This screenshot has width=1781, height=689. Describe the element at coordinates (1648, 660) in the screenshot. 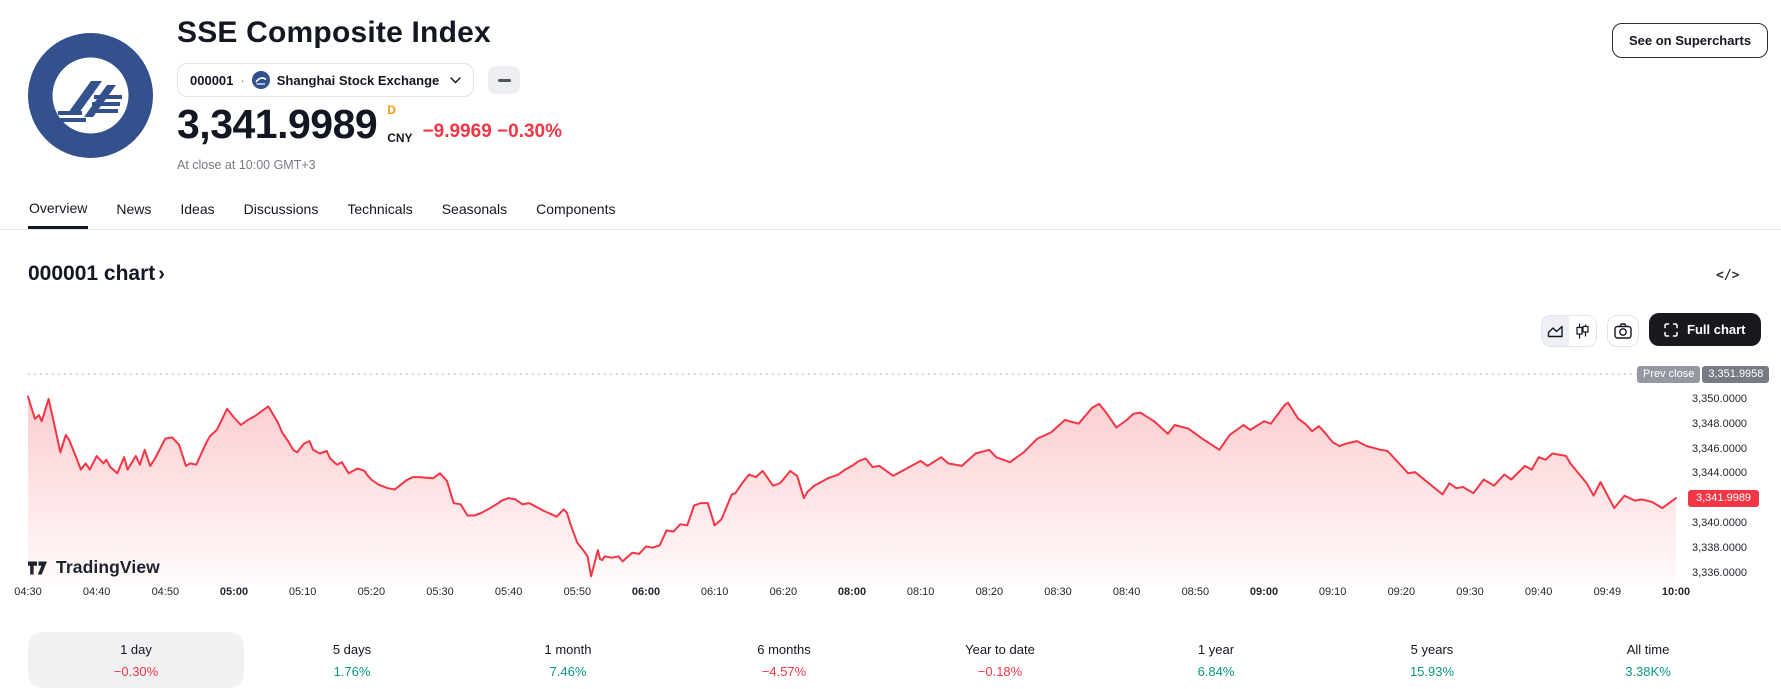

I see `period-all-time: All time 3.38K%` at that location.